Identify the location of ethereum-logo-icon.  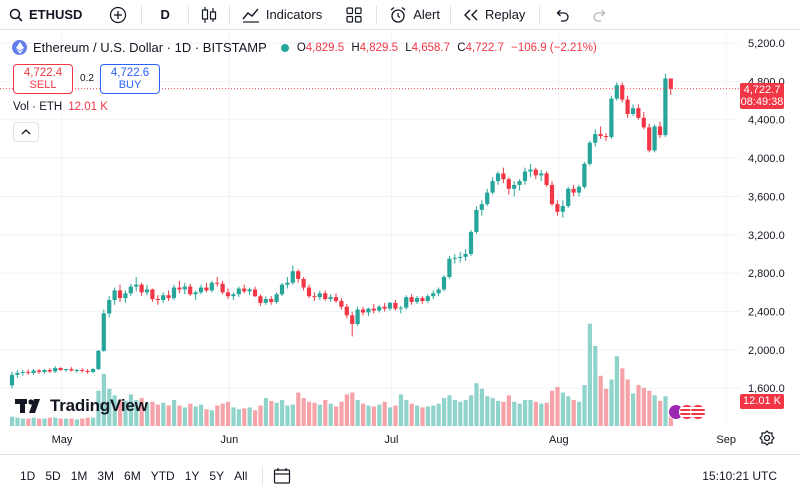
(19, 47).